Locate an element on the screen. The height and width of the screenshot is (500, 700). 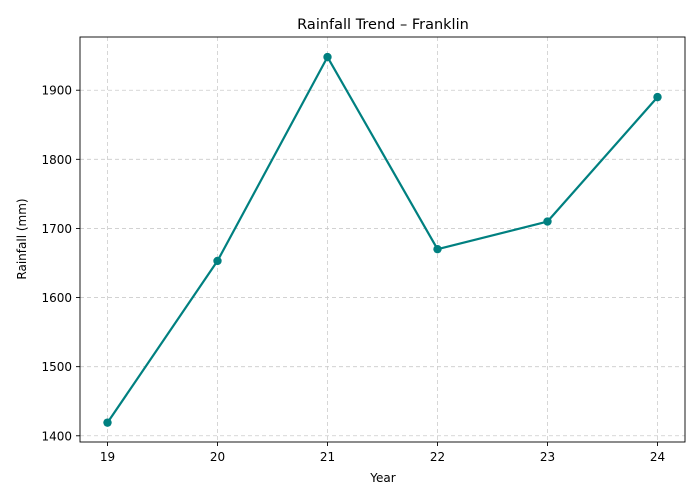
y-axis-title: Rainfall (mm) is located at coordinates (22, 238).